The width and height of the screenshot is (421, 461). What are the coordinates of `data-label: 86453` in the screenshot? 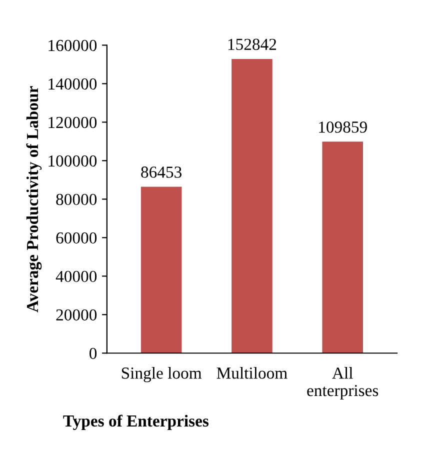 It's located at (161, 172).